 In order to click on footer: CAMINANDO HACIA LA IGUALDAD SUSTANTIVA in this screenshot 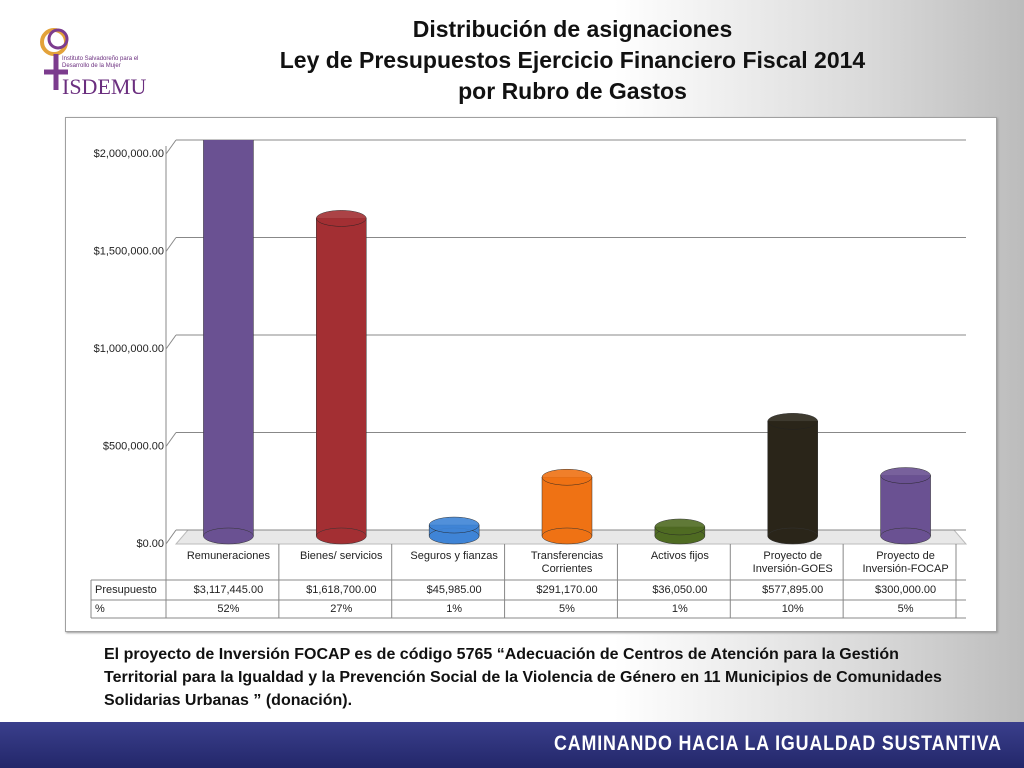, I will do `click(512, 745)`.